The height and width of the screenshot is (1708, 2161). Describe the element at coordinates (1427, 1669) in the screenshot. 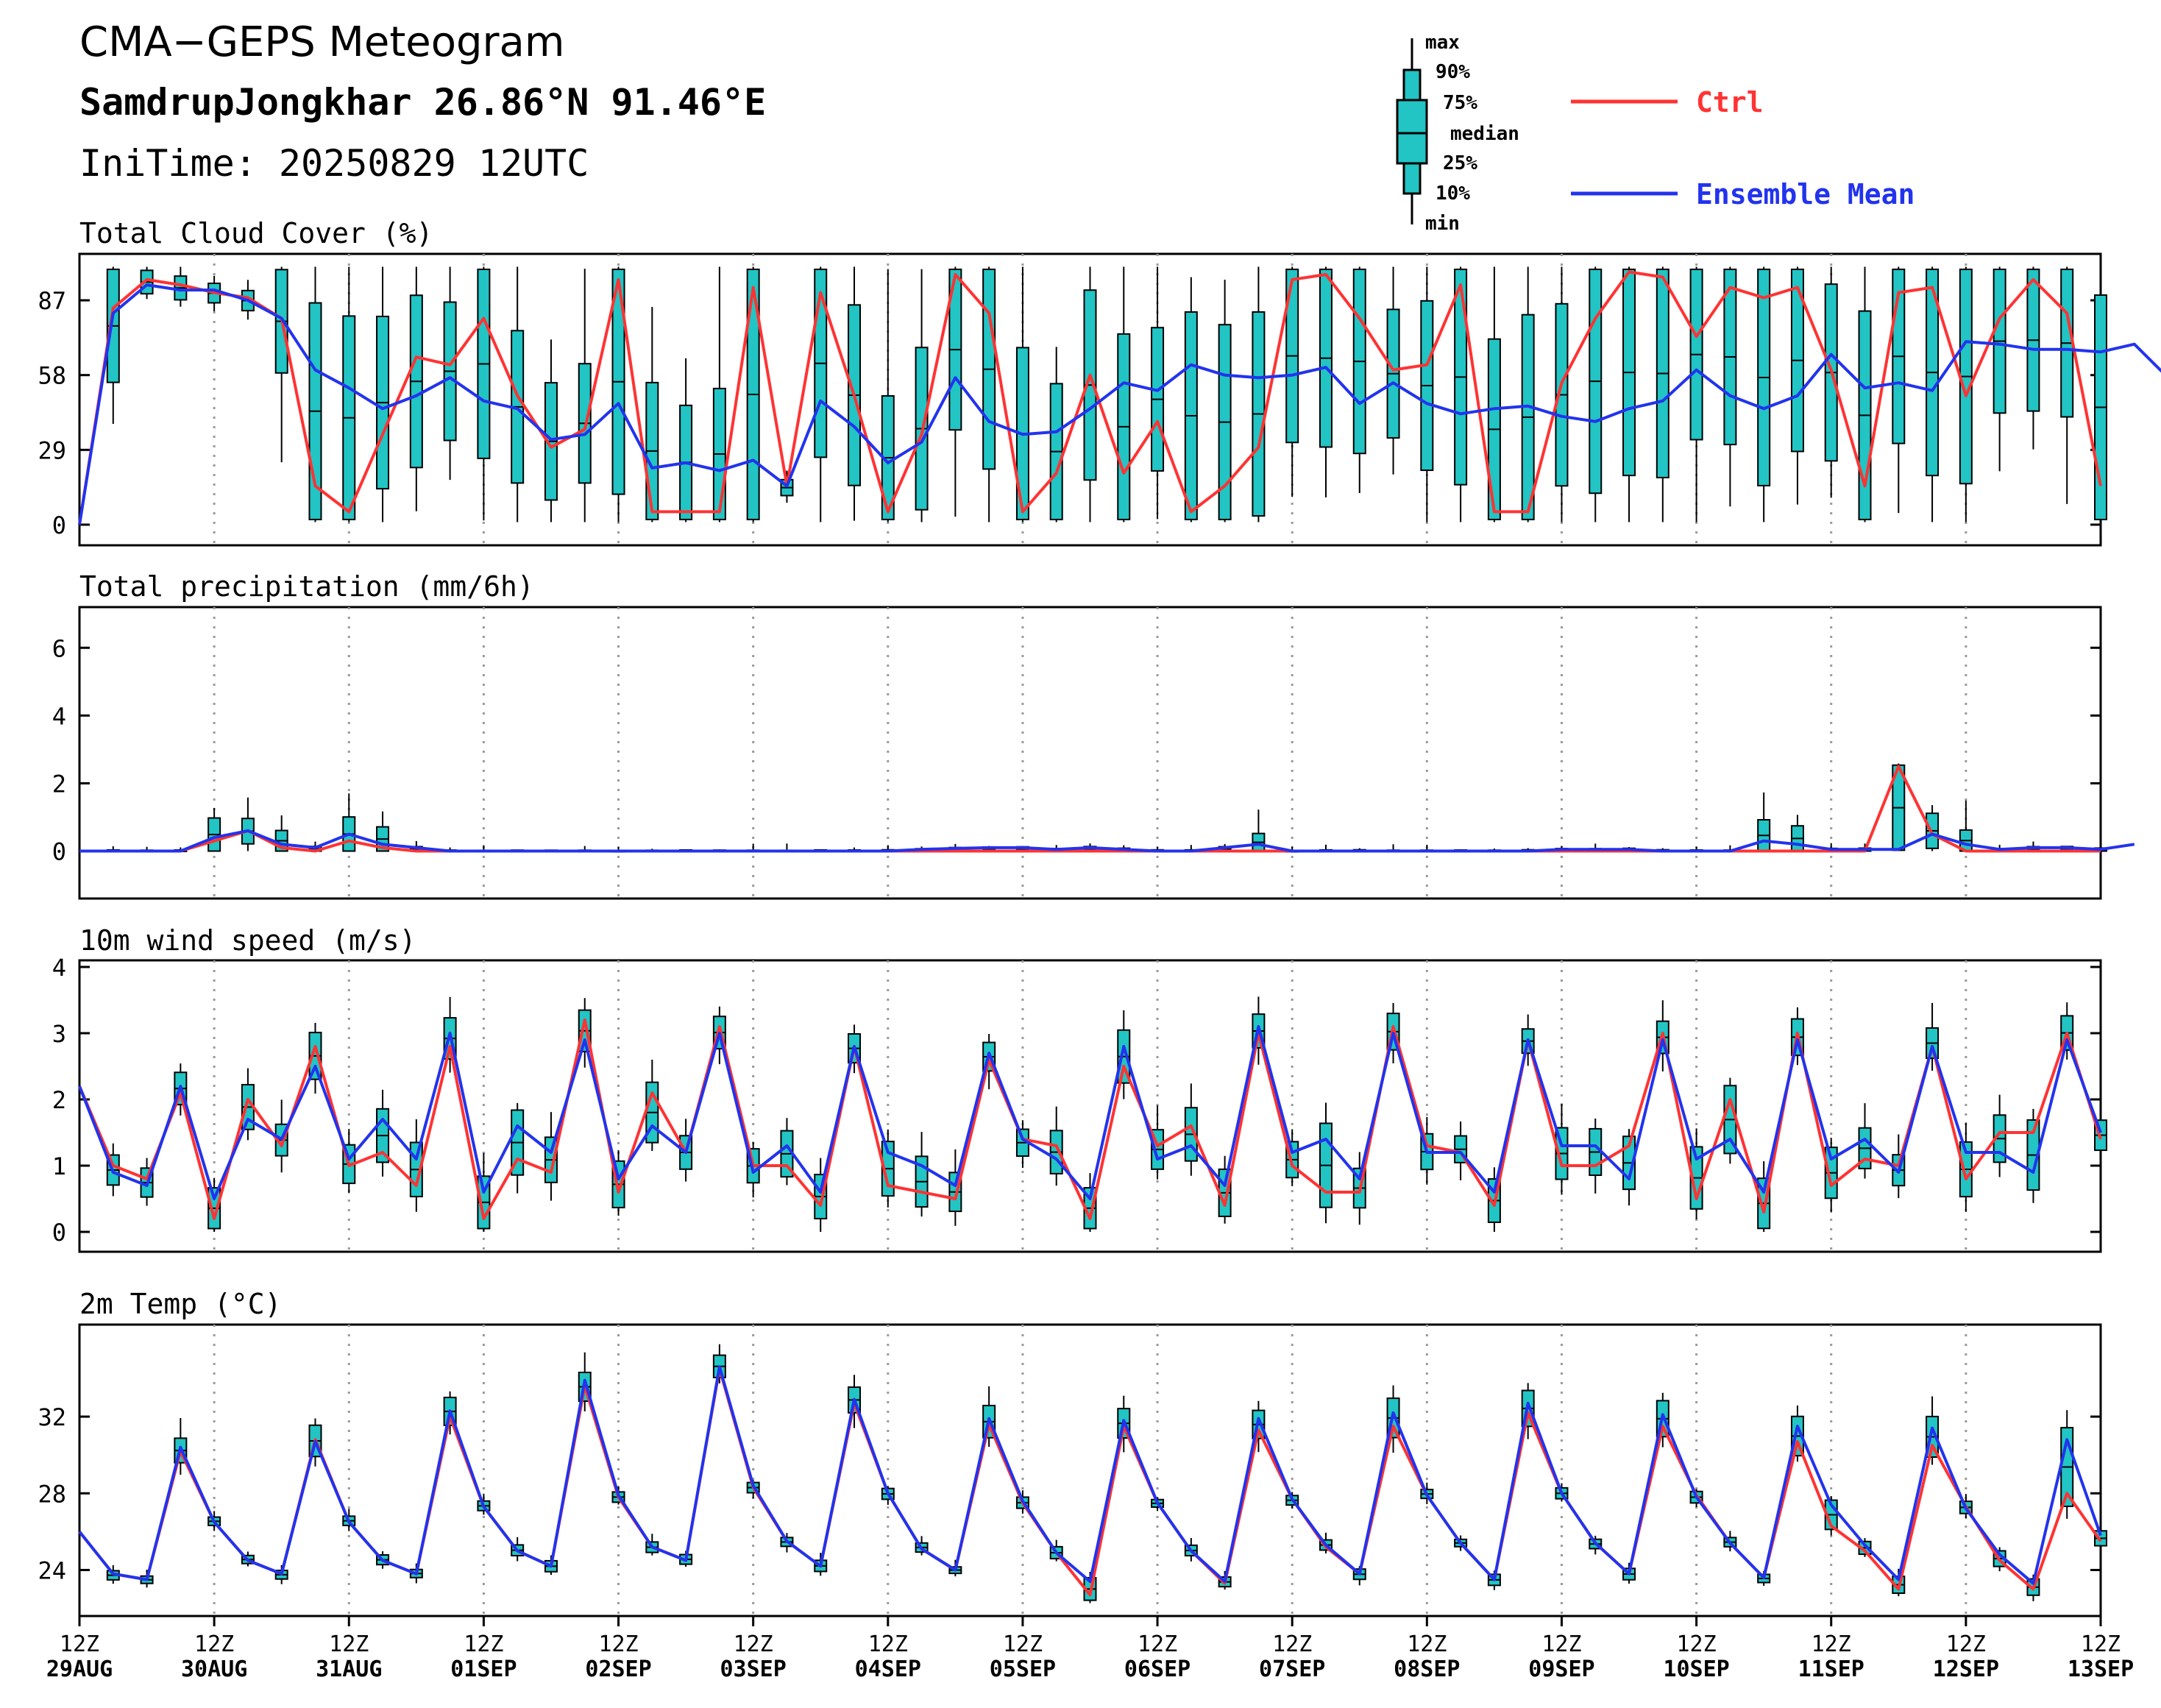

I see `x-tick-date-label: 08SEP` at that location.